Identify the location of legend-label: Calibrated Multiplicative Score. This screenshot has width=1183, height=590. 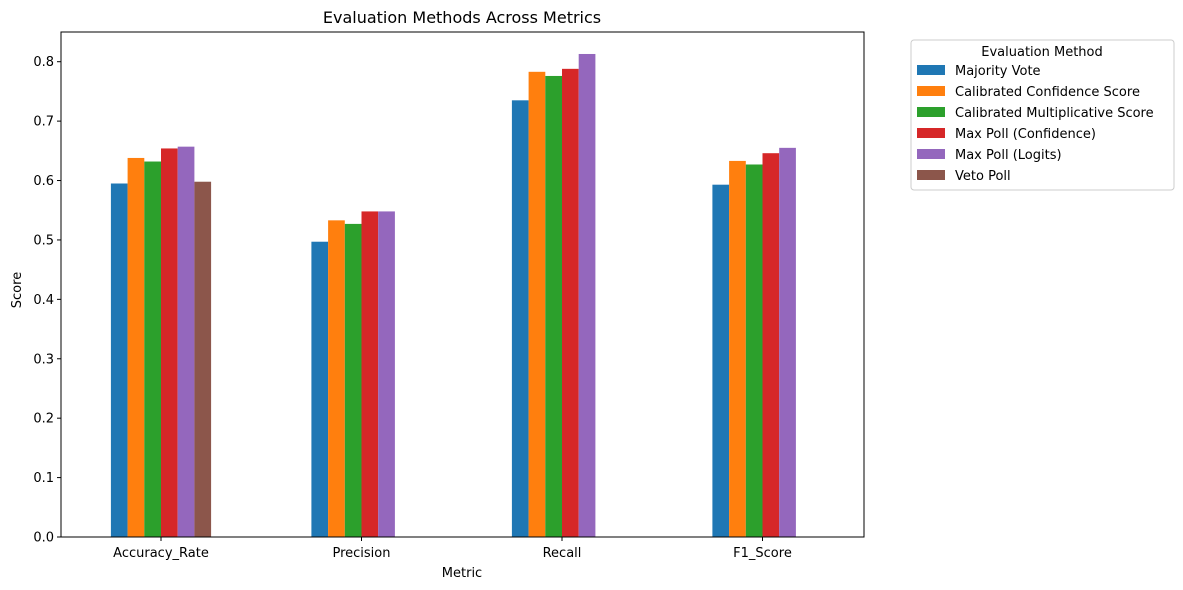
(1054, 113).